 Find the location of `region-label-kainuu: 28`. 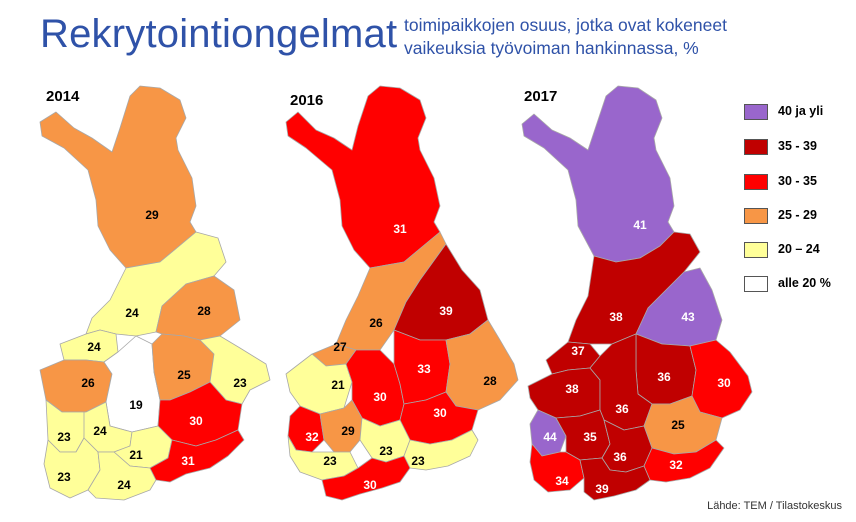

region-label-kainuu: 28 is located at coordinates (204, 311).